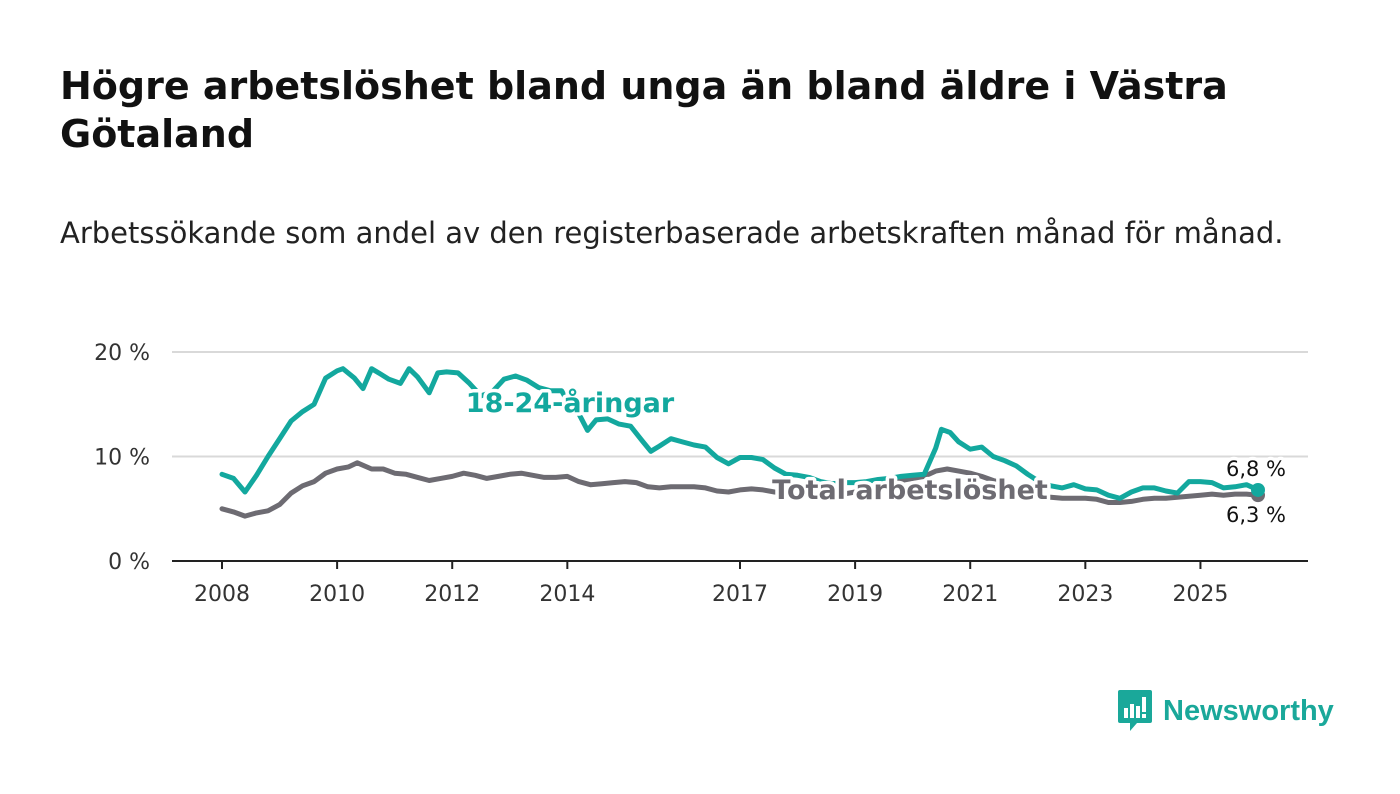 The image size is (1400, 794). I want to click on youth-series-label-halo: 18-24-åringar, so click(570, 403).